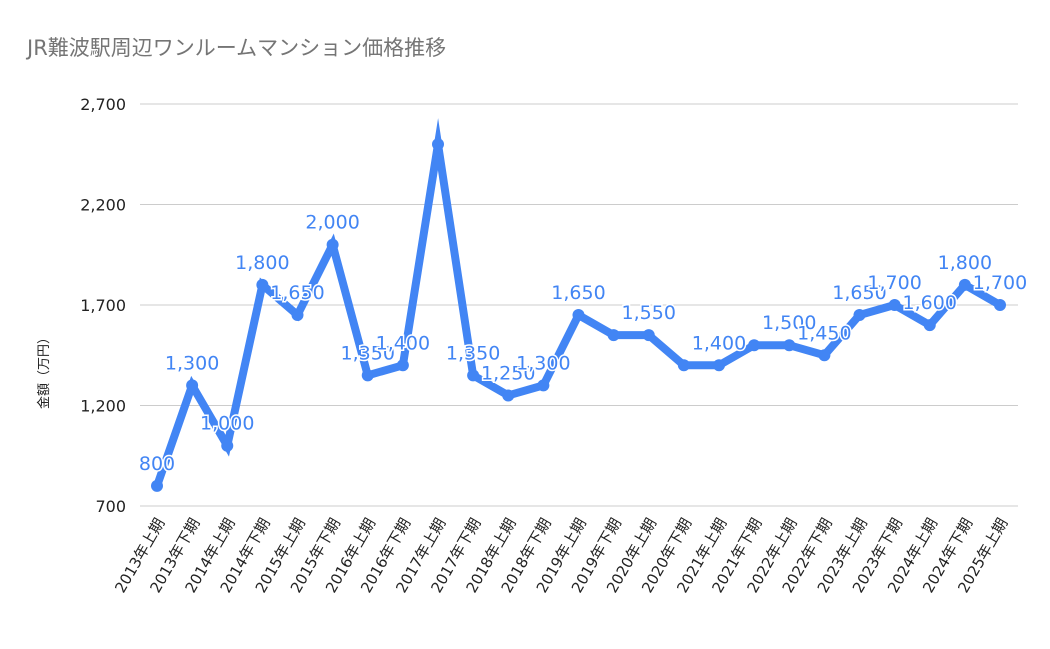 The image size is (1050, 649). What do you see at coordinates (237, 48) in the screenshot?
I see `chart-title: JR難波駅周辺ワンルームマンション価格推移` at bounding box center [237, 48].